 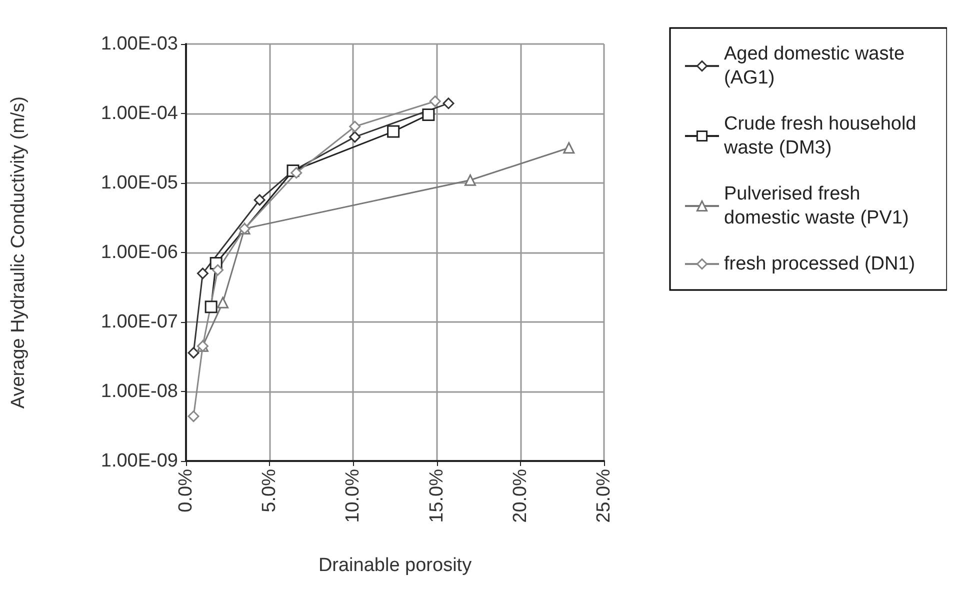 I want to click on legend-label: Pulverised fresh domestic waste (PV1), so click(x=816, y=206).